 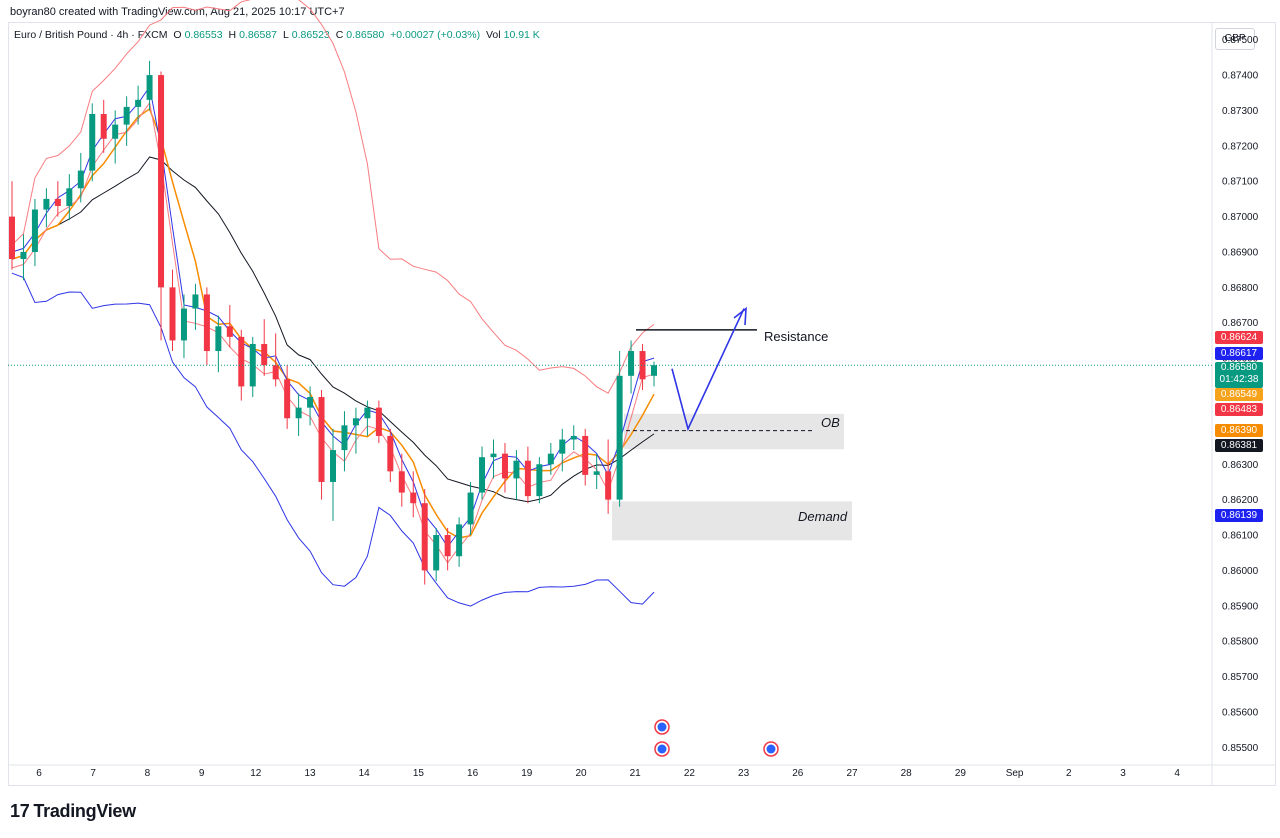 I want to click on y-tick-label: 0.87400, so click(x=1240, y=76).